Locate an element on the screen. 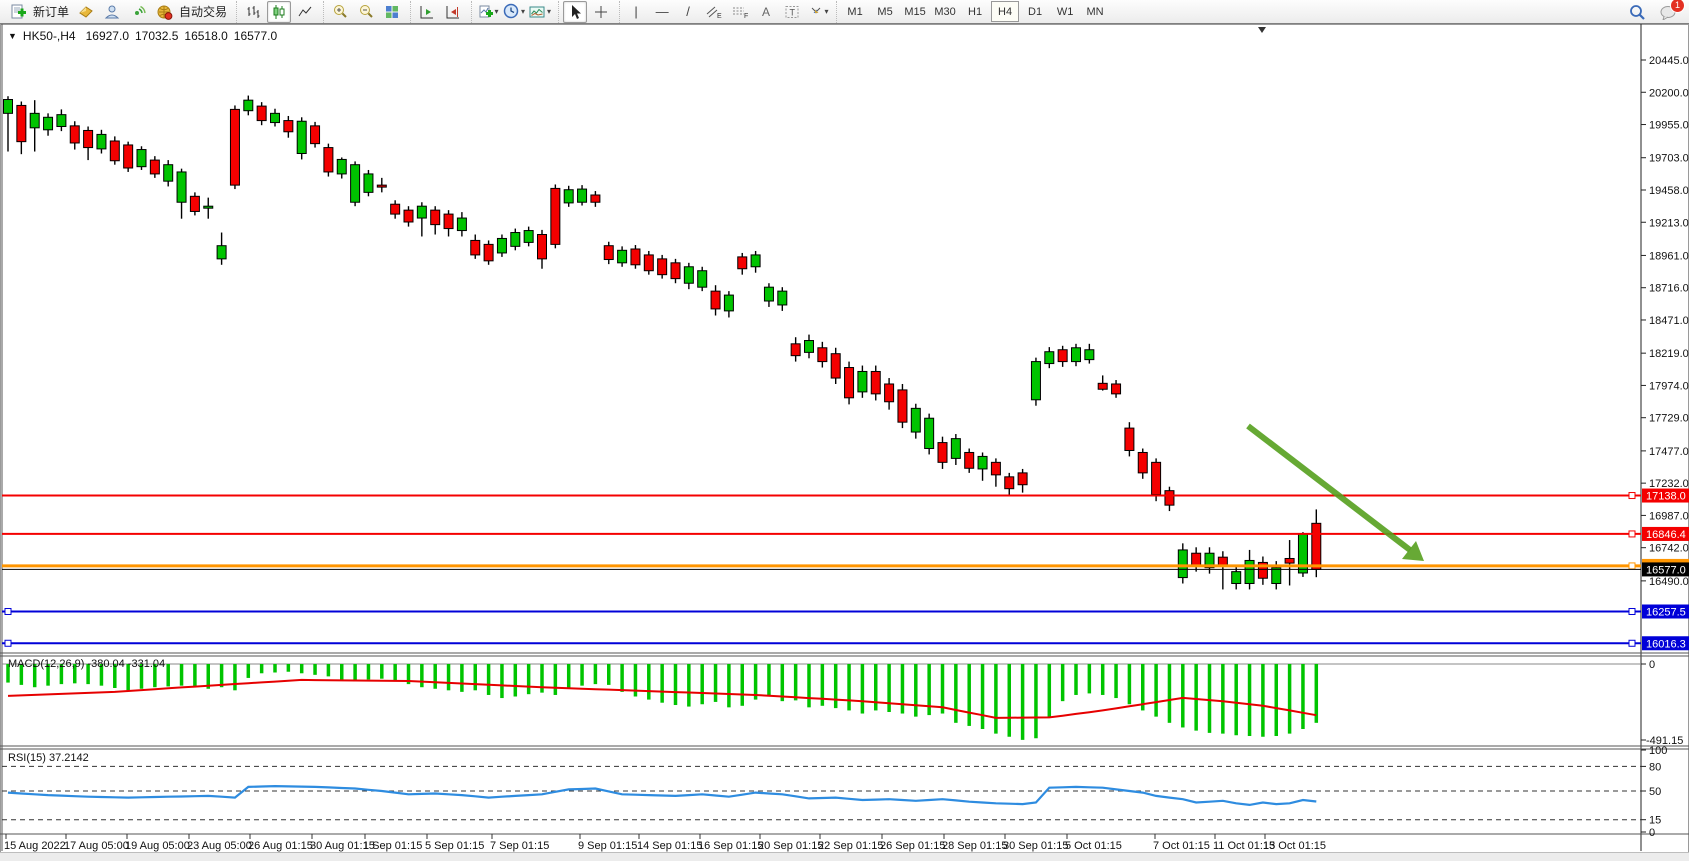  horizontal-line-icon: — is located at coordinates (662, 11).